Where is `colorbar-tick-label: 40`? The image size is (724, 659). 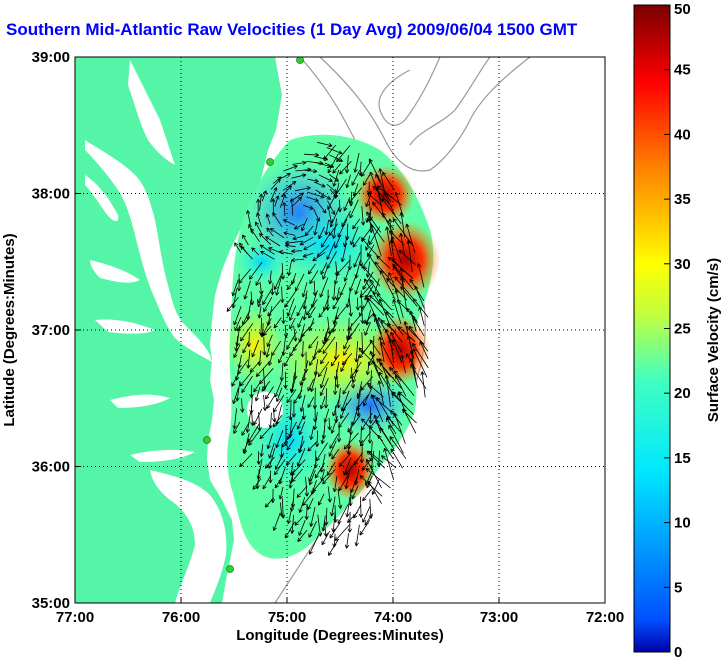 colorbar-tick-label: 40 is located at coordinates (682, 134).